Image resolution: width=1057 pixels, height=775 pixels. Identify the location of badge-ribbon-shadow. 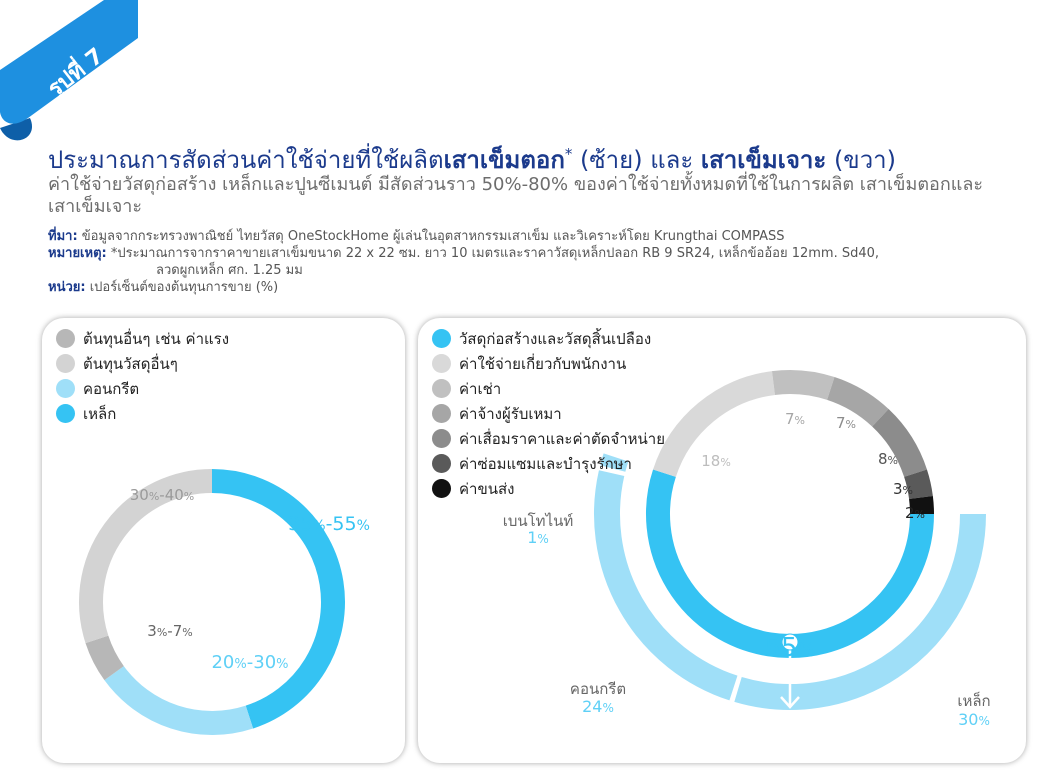
(16, 129).